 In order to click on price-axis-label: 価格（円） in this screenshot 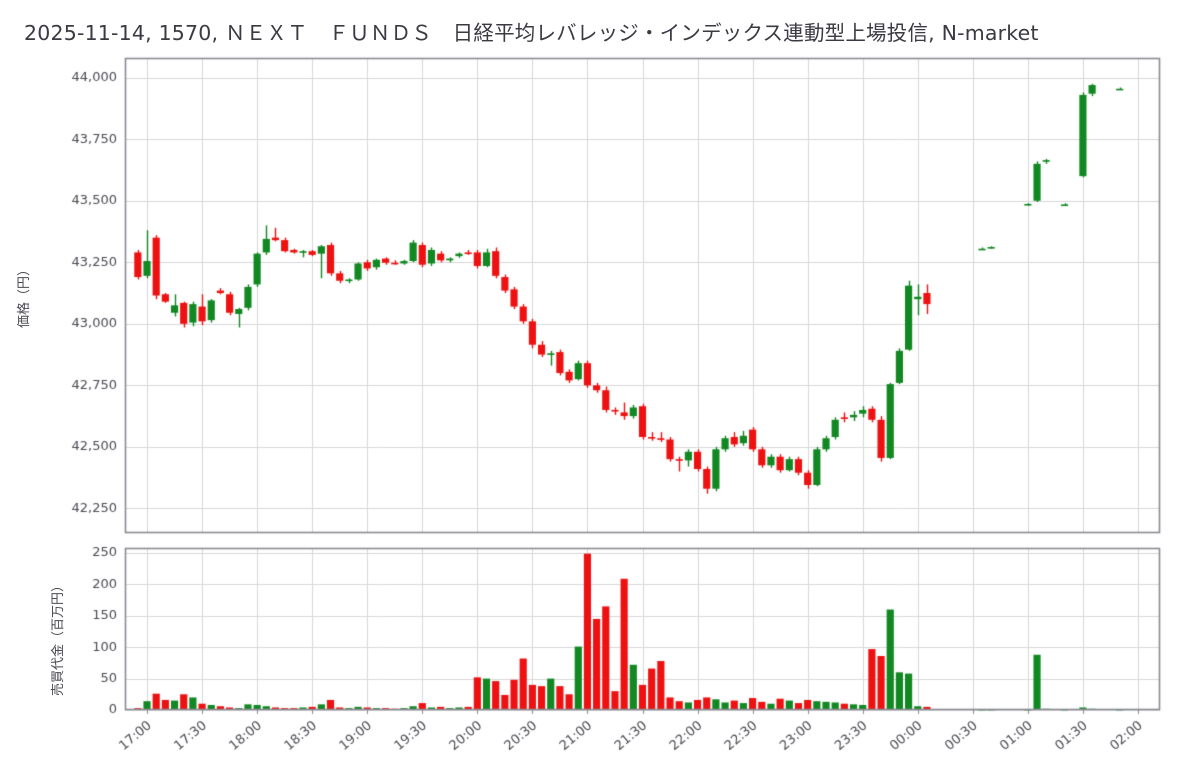, I will do `click(25, 295)`.